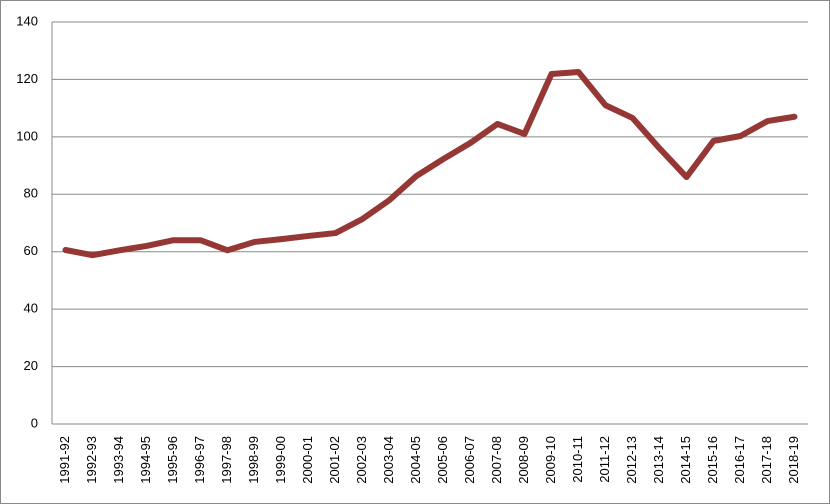 This screenshot has width=830, height=504. I want to click on x-tick-label: 2007-08, so click(496, 460).